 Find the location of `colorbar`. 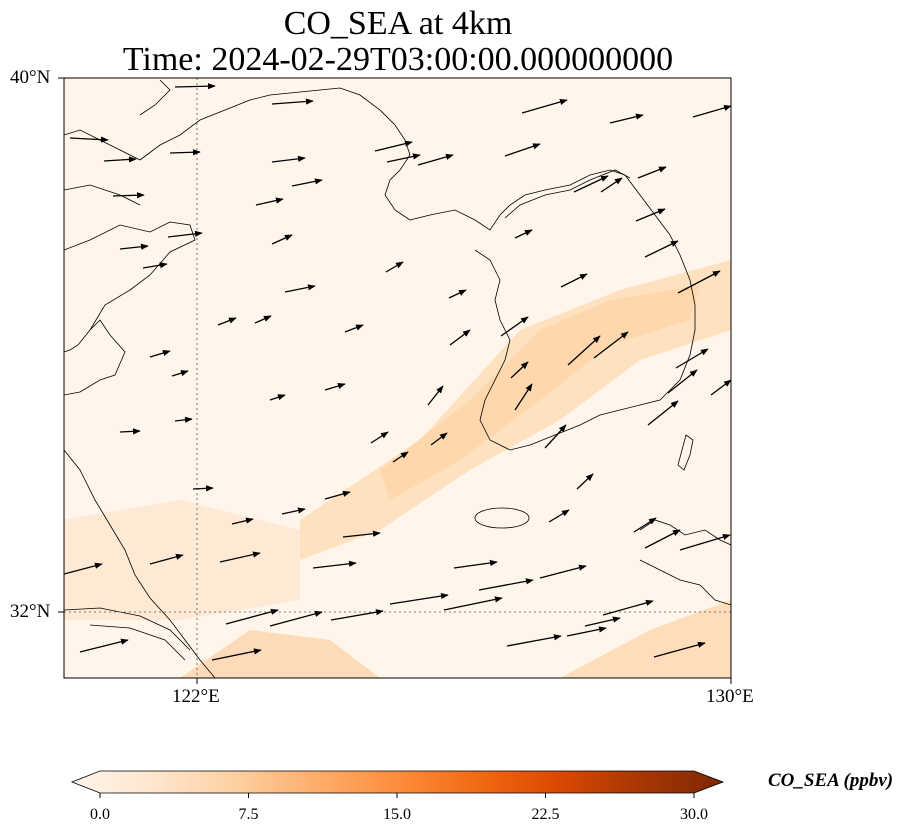

colorbar is located at coordinates (397, 782).